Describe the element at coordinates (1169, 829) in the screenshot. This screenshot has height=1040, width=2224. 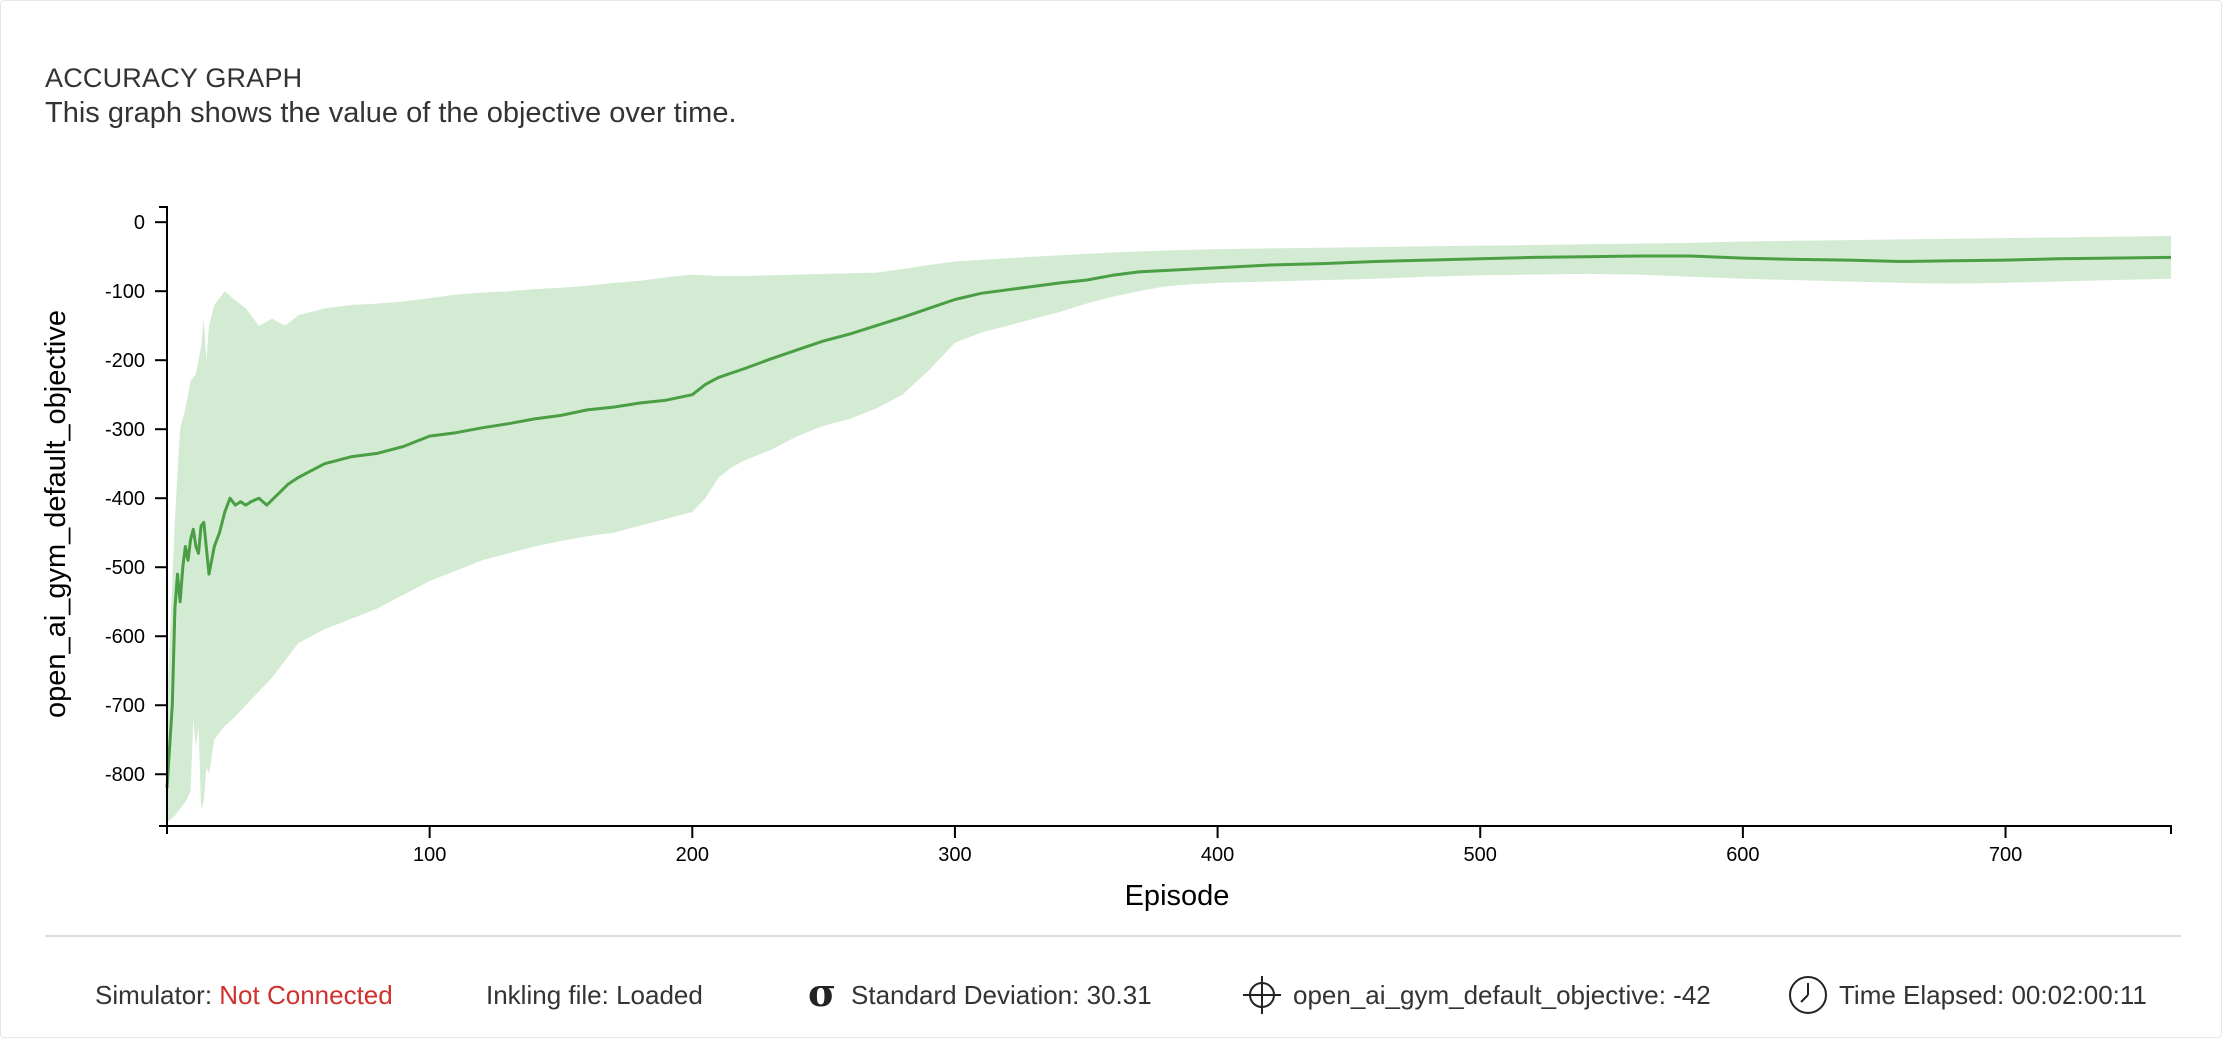
I see `x-axis-line` at that location.